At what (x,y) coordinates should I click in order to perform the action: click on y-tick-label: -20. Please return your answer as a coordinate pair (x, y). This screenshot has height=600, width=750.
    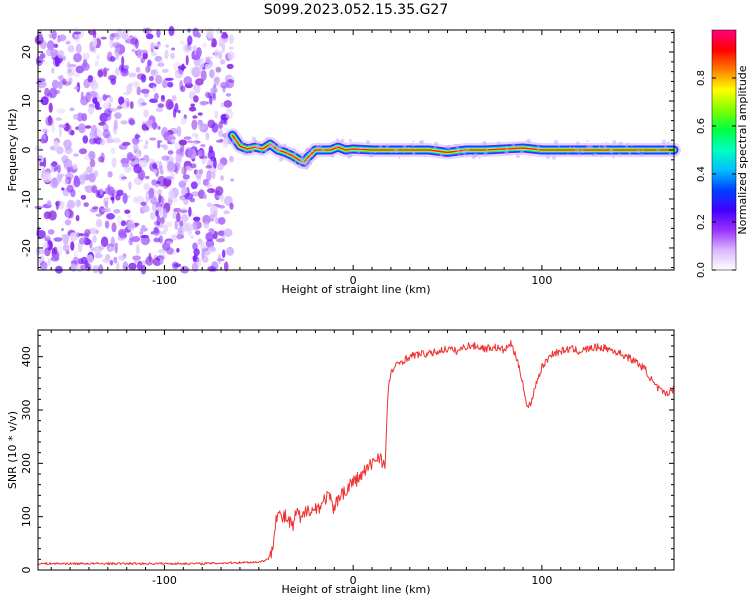
    Looking at the image, I should click on (26, 248).